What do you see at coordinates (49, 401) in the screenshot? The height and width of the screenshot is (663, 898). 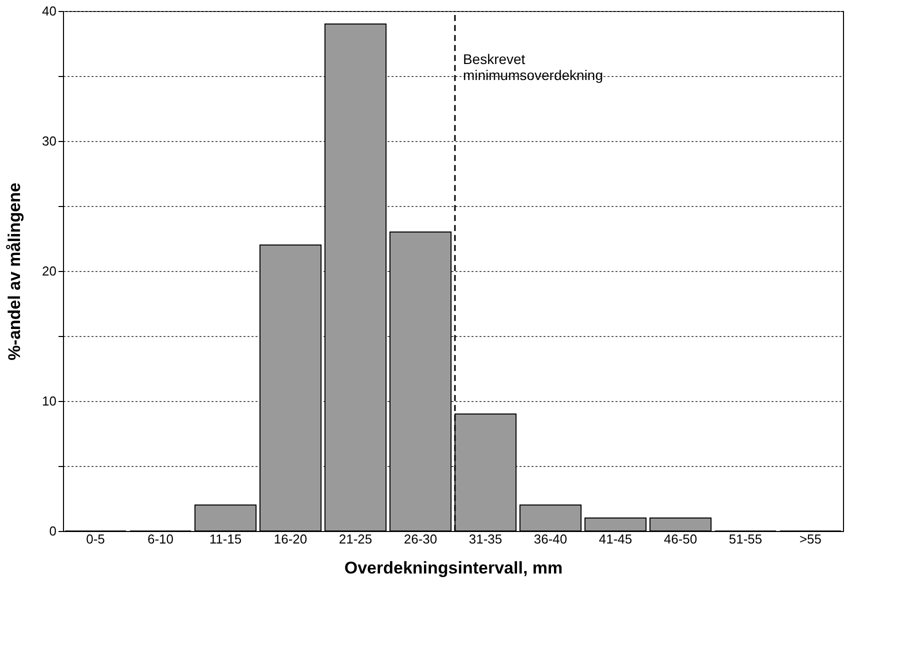 I see `y-tick-label: 10` at bounding box center [49, 401].